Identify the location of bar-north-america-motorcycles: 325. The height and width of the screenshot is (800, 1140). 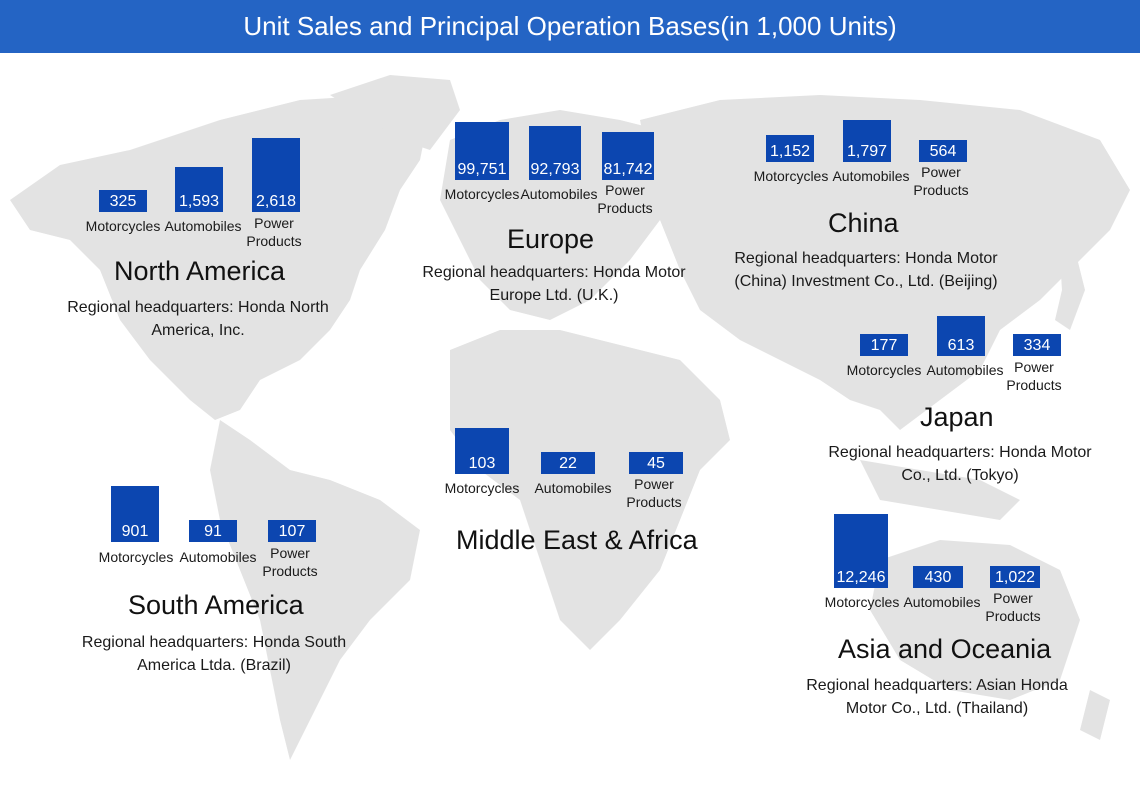
(123, 201).